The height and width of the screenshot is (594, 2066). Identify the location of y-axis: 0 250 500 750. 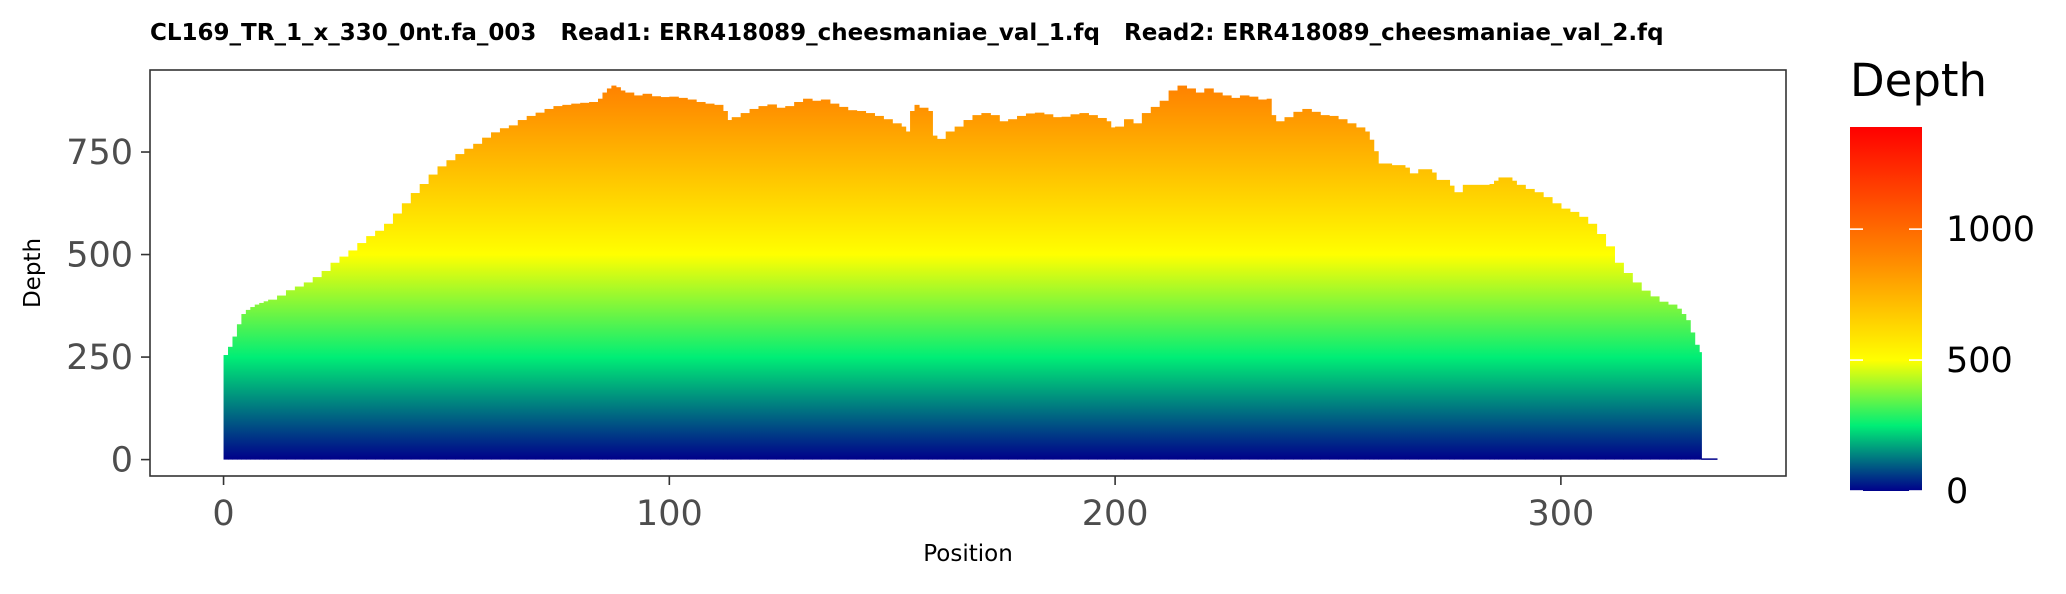
(108, 307).